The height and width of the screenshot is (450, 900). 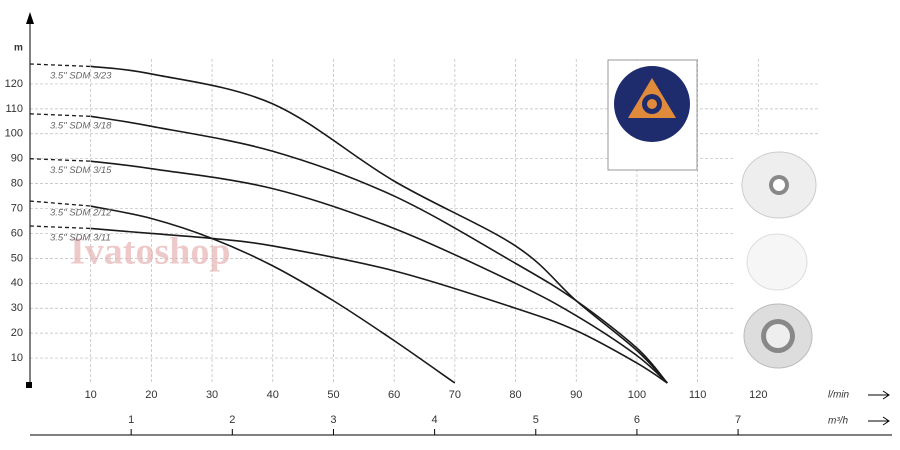 What do you see at coordinates (17, 333) in the screenshot?
I see `y-tick-label: 20` at bounding box center [17, 333].